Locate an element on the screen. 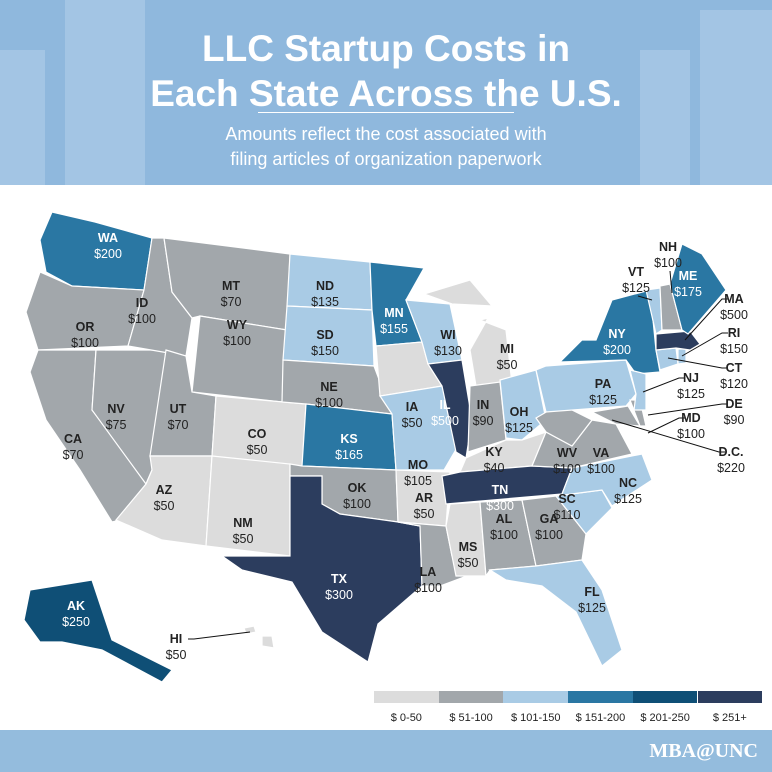  title-line: LLC Startup Costs in is located at coordinates (386, 48).